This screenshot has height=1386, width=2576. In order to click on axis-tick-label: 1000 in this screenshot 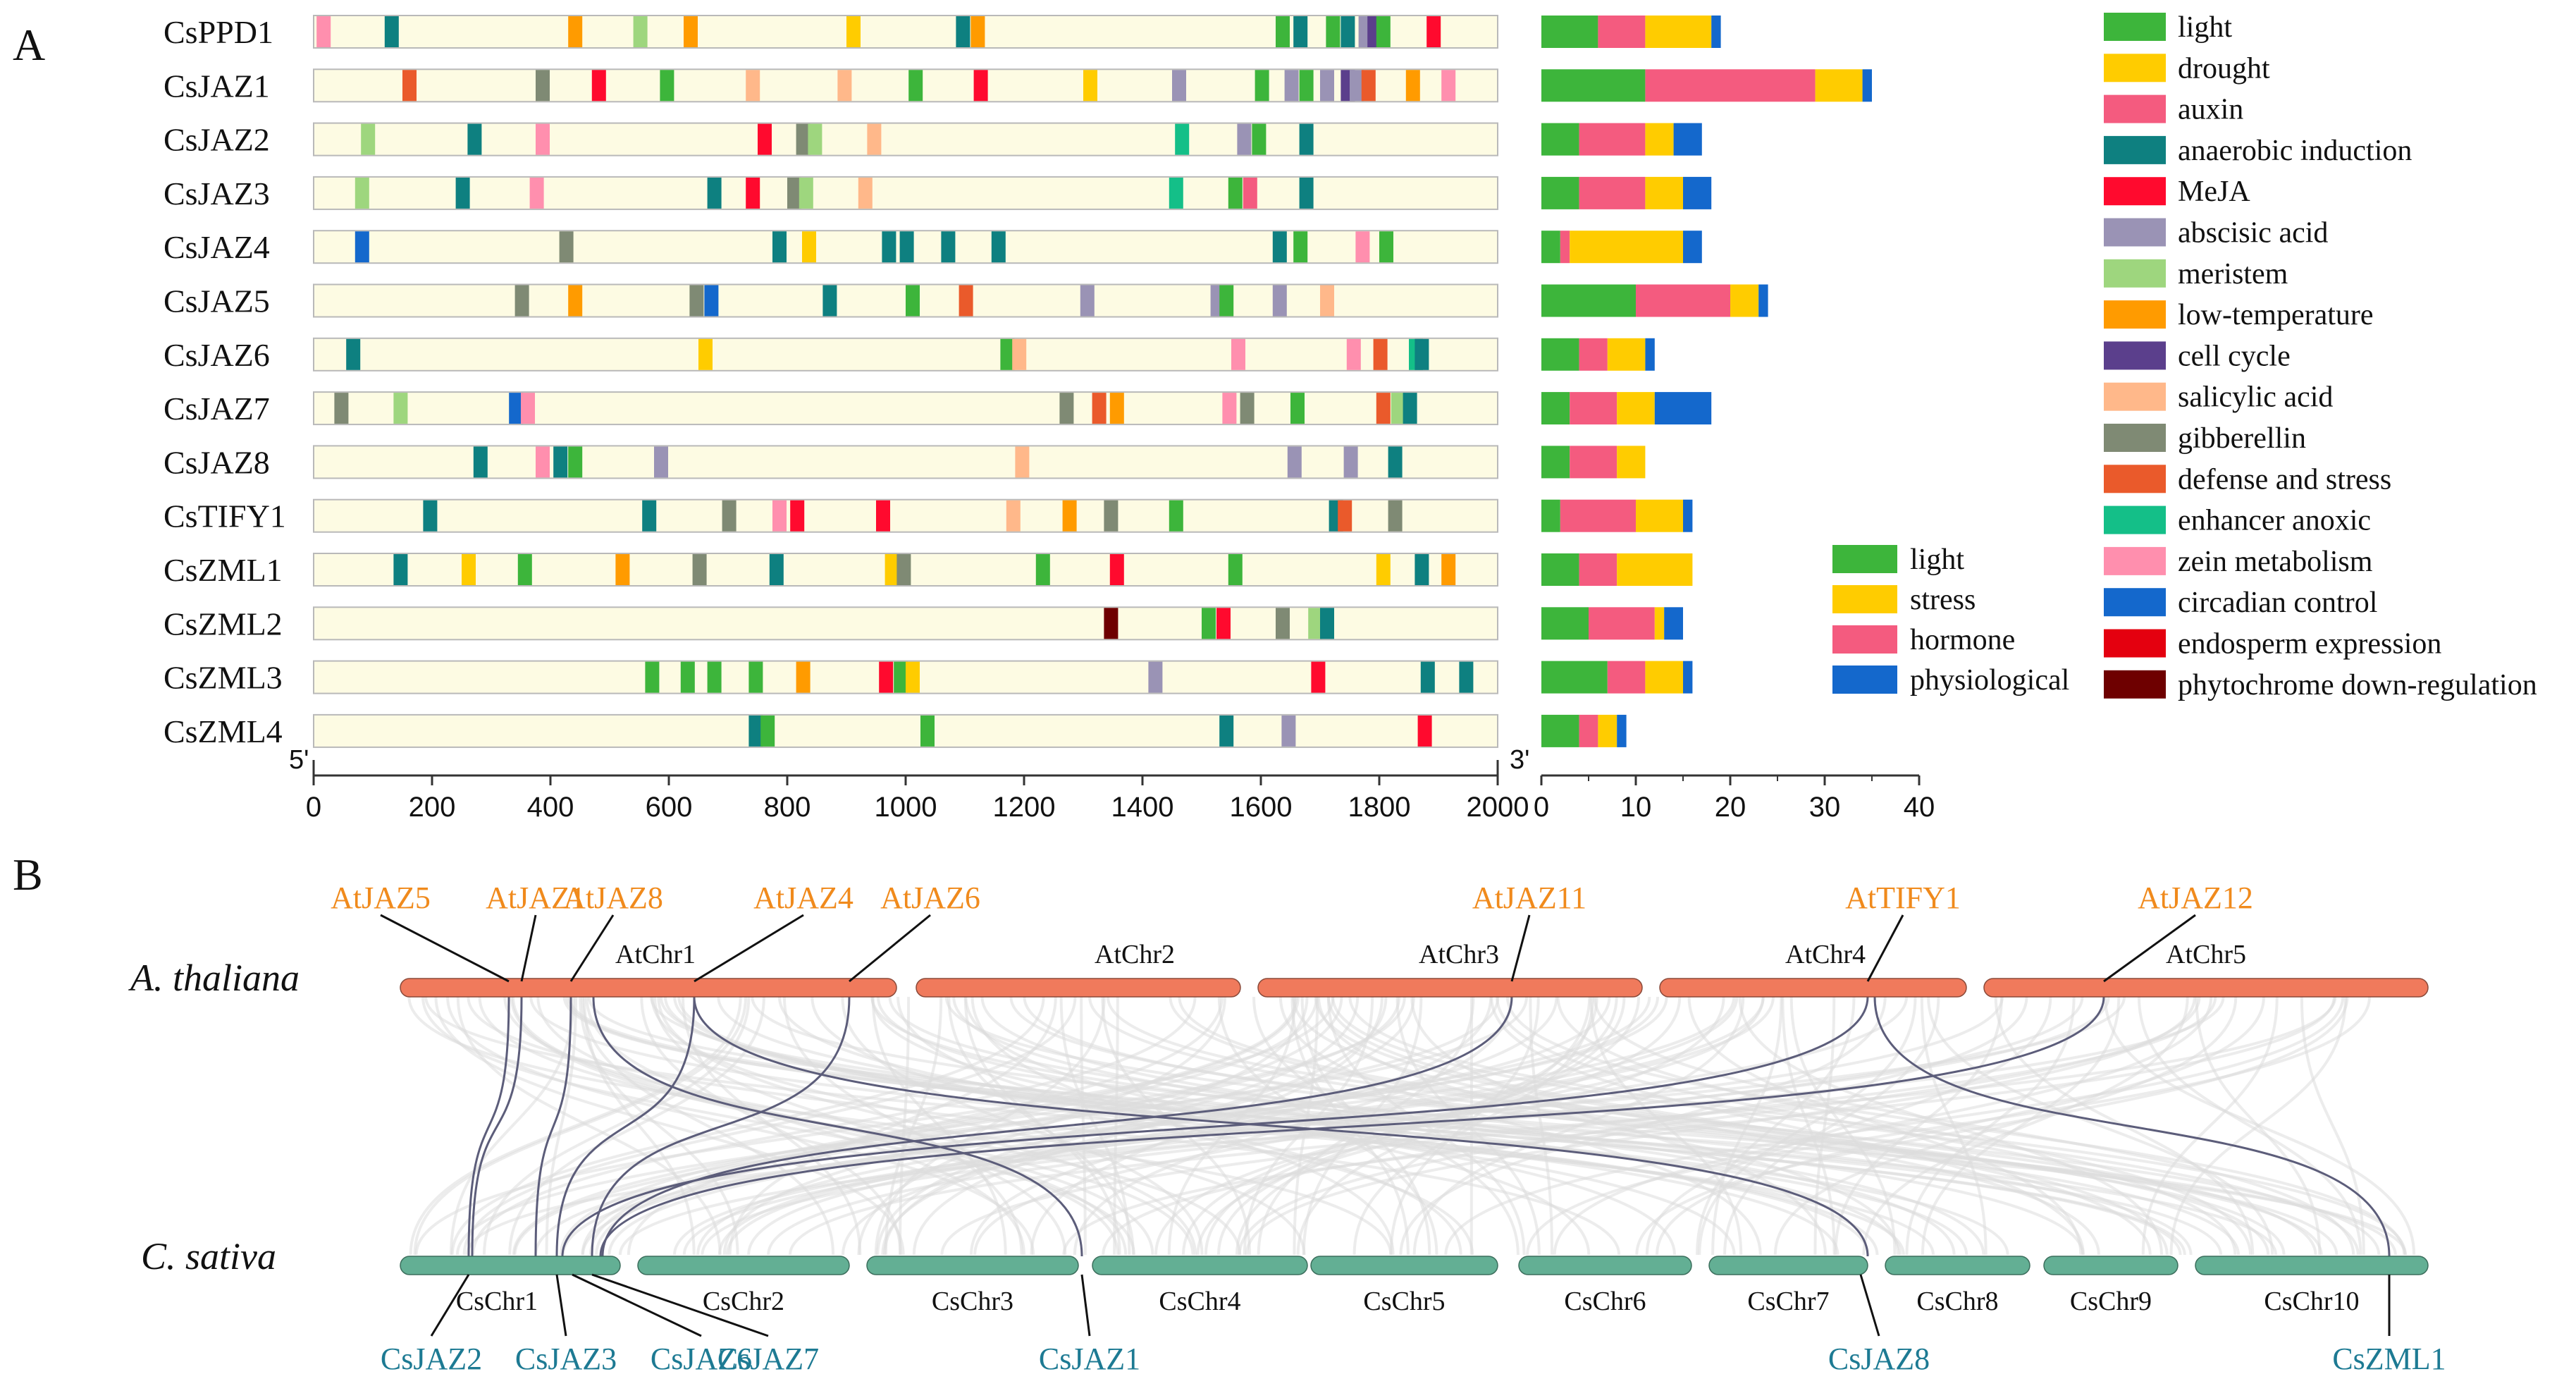, I will do `click(906, 807)`.